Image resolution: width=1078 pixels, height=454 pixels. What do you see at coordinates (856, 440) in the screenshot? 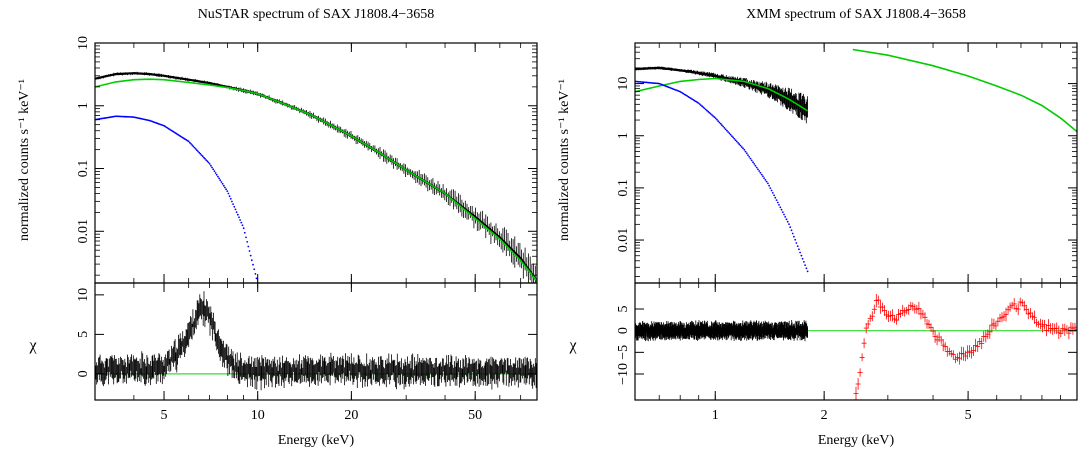
I see `right-xlabel: Energy (keV)` at bounding box center [856, 440].